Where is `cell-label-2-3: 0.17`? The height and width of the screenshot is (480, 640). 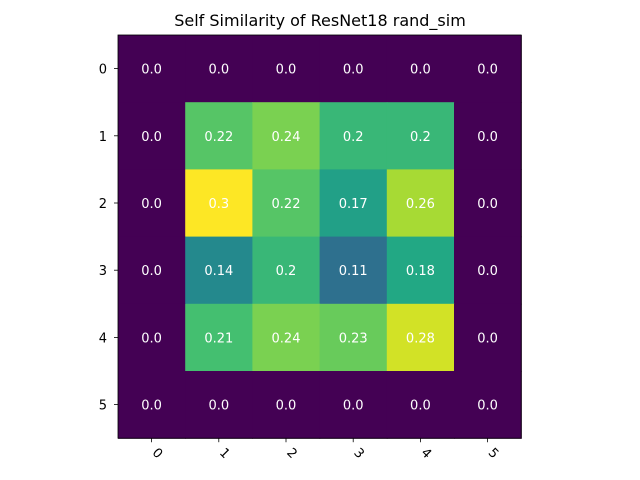
cell-label-2-3: 0.17 is located at coordinates (353, 204).